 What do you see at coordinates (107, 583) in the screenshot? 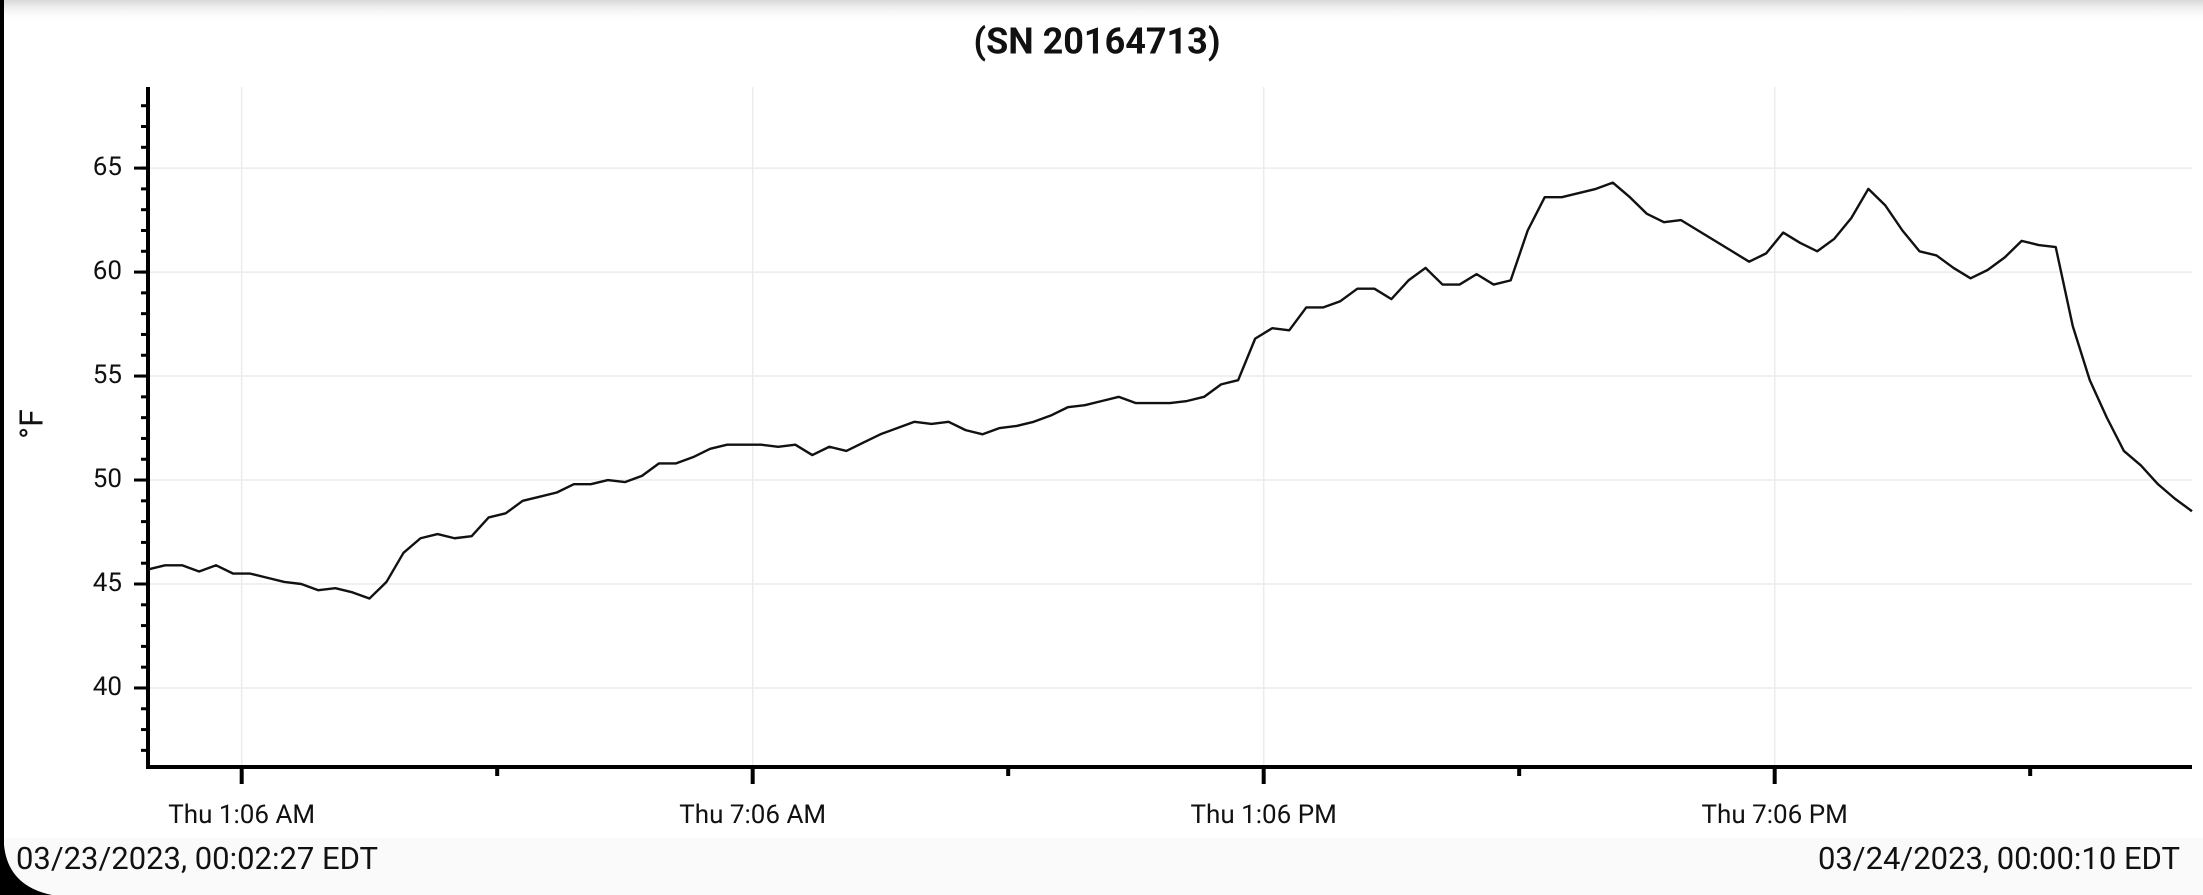
I see `y-tick-label: 45` at bounding box center [107, 583].